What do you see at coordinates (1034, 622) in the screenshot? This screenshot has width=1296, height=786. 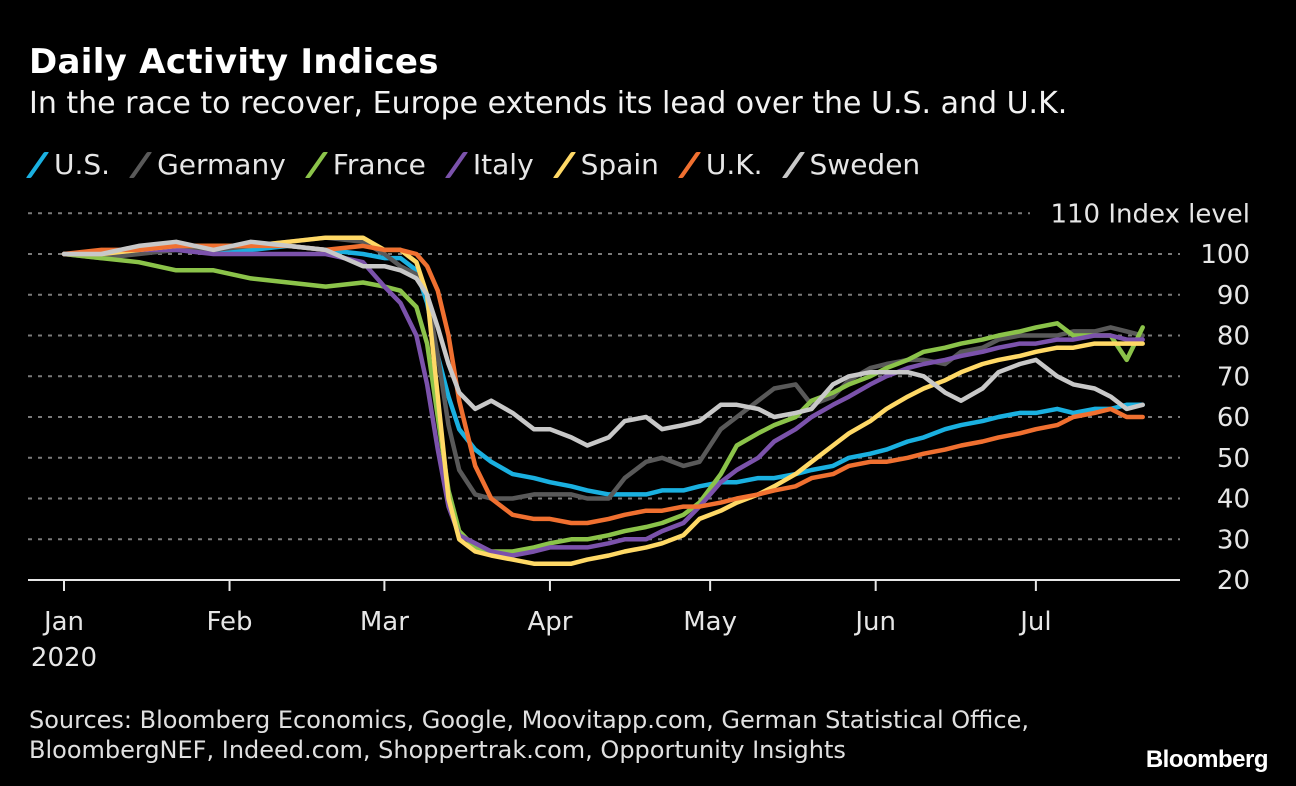 I see `x-tick-label: Jul` at bounding box center [1034, 622].